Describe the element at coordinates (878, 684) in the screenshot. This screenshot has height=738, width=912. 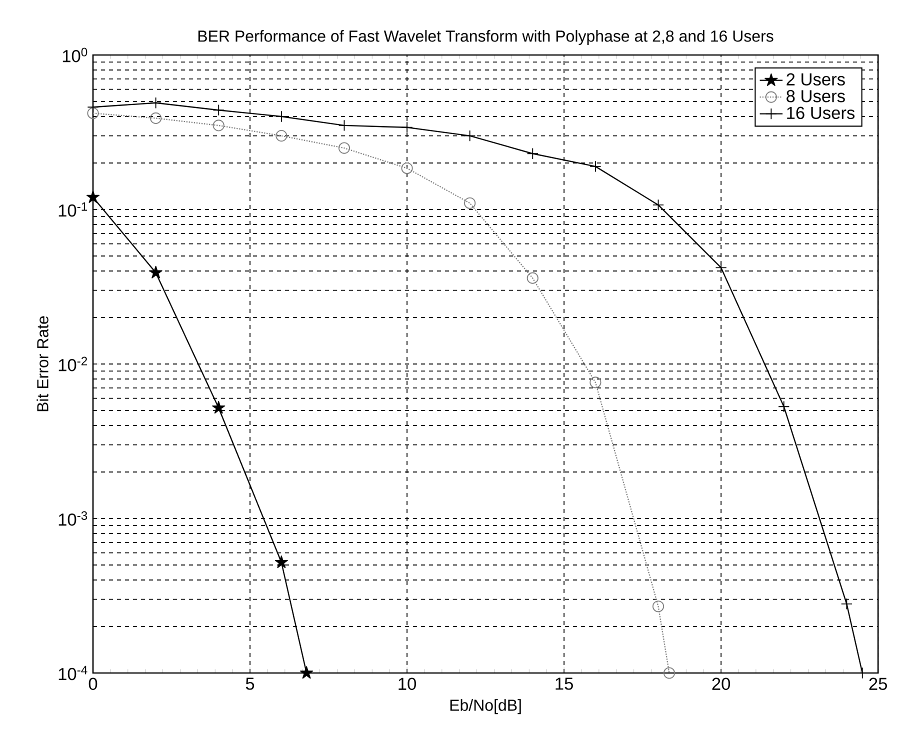
I see `x-tick-label: 25` at that location.